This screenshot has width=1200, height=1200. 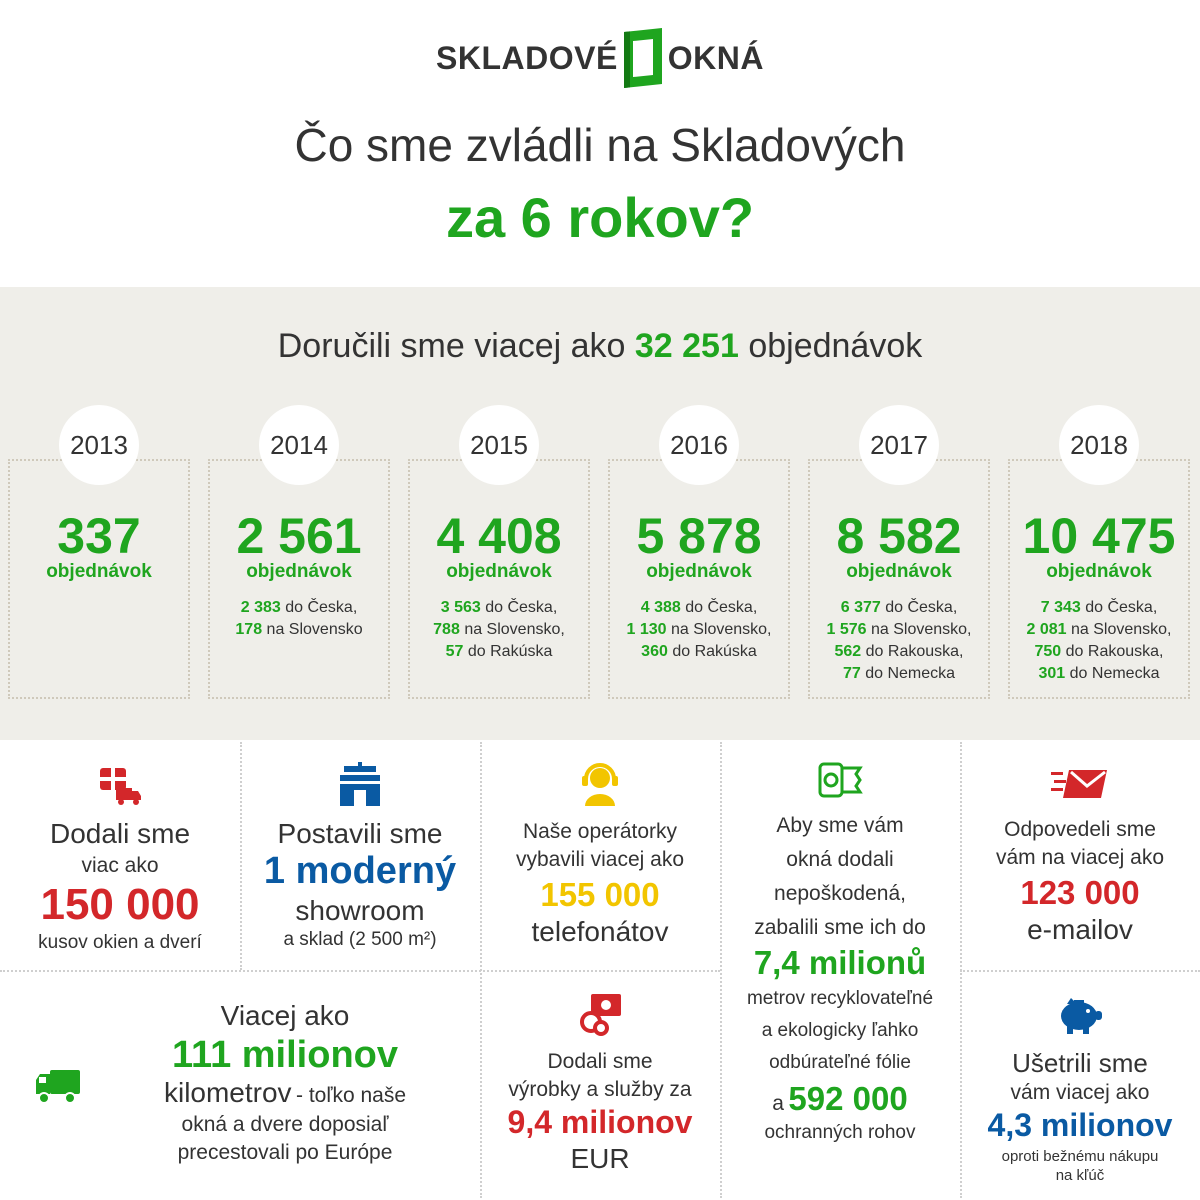 What do you see at coordinates (285, 1124) in the screenshot?
I see `stat-line: okná a dvere doposiaľ` at bounding box center [285, 1124].